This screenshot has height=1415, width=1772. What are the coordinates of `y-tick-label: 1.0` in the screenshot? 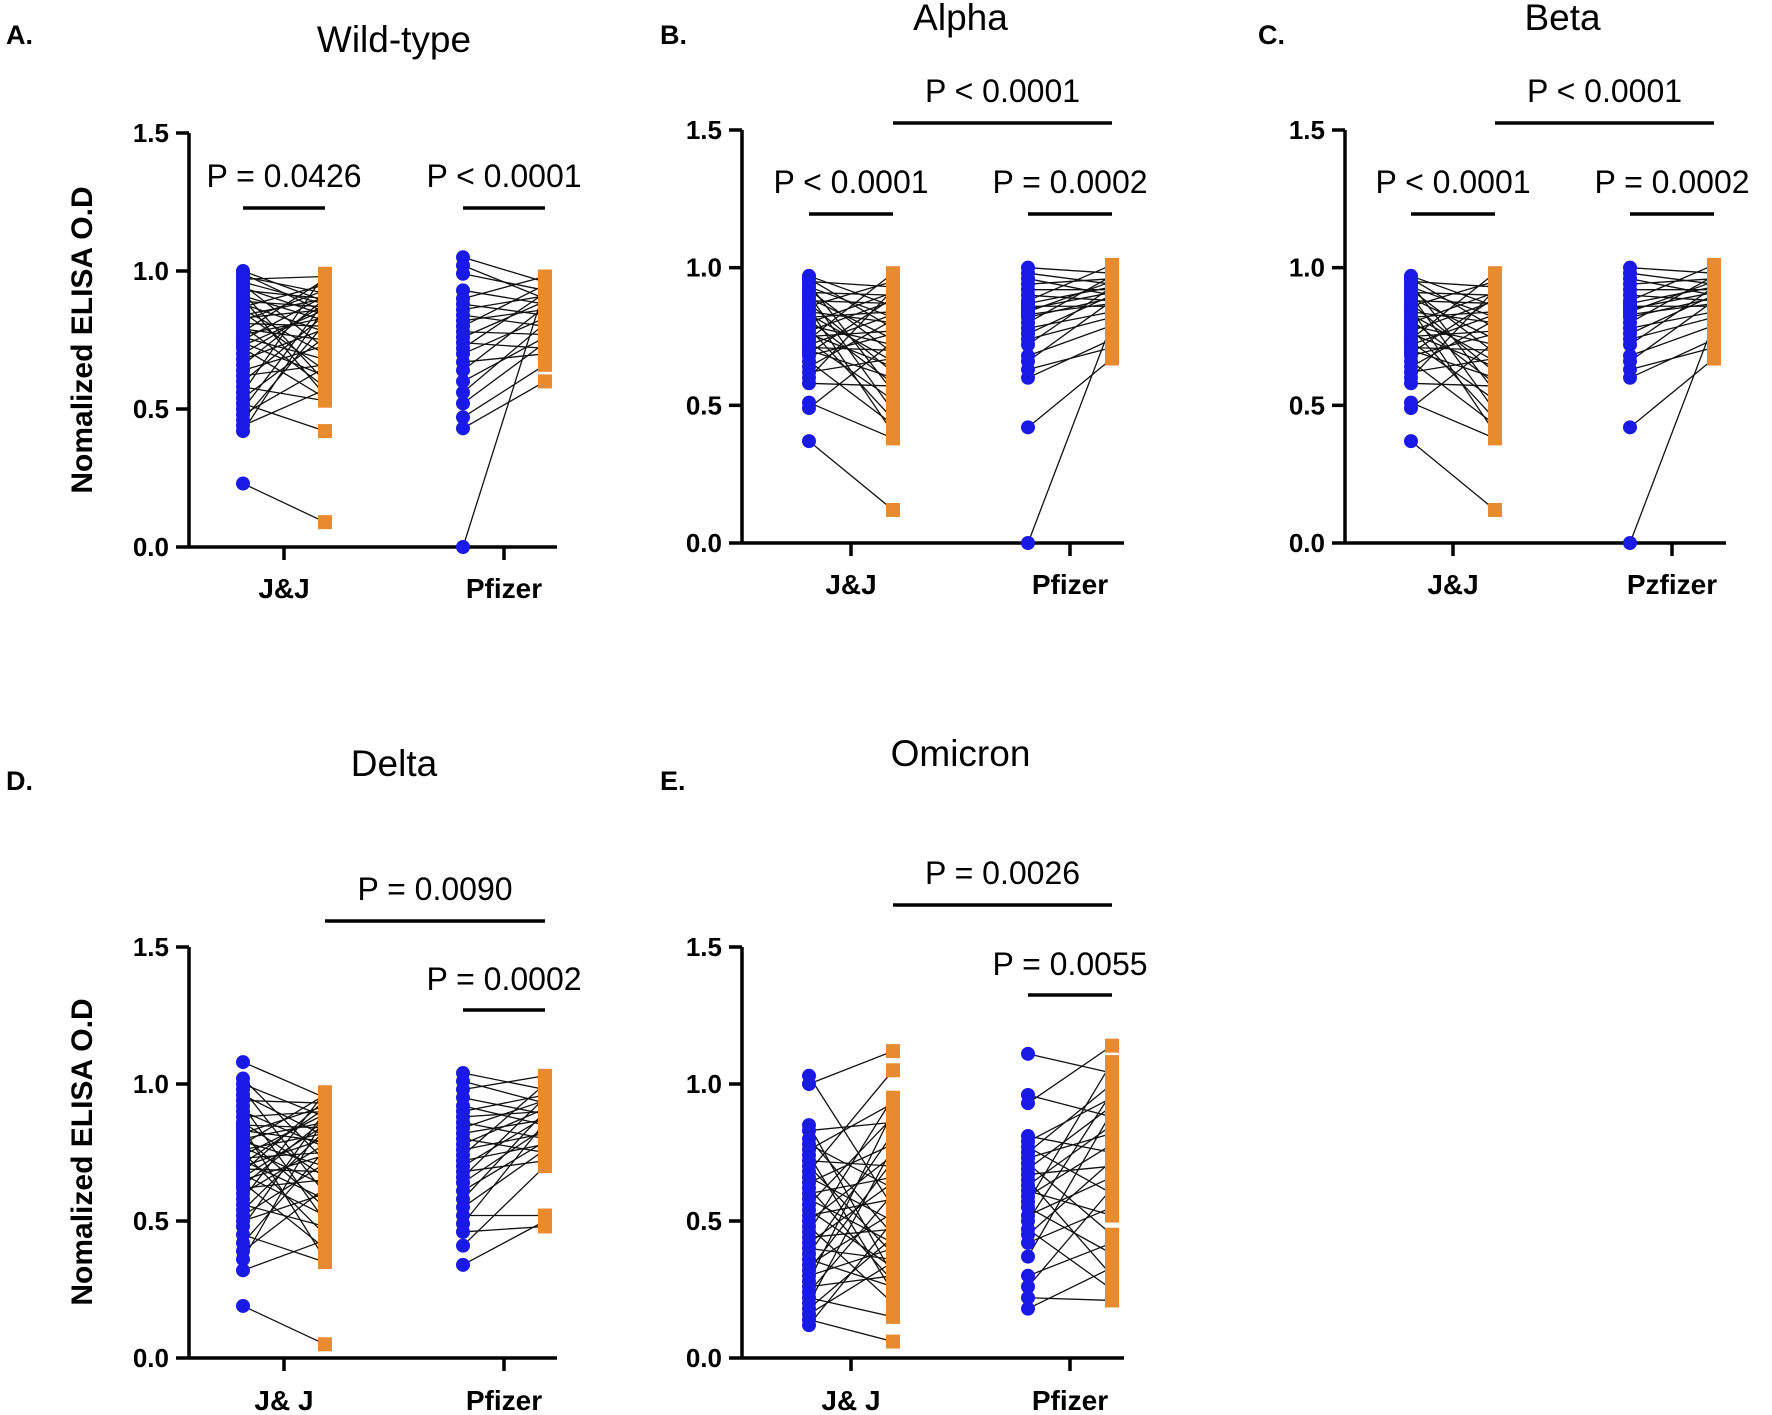 It's located at (704, 268).